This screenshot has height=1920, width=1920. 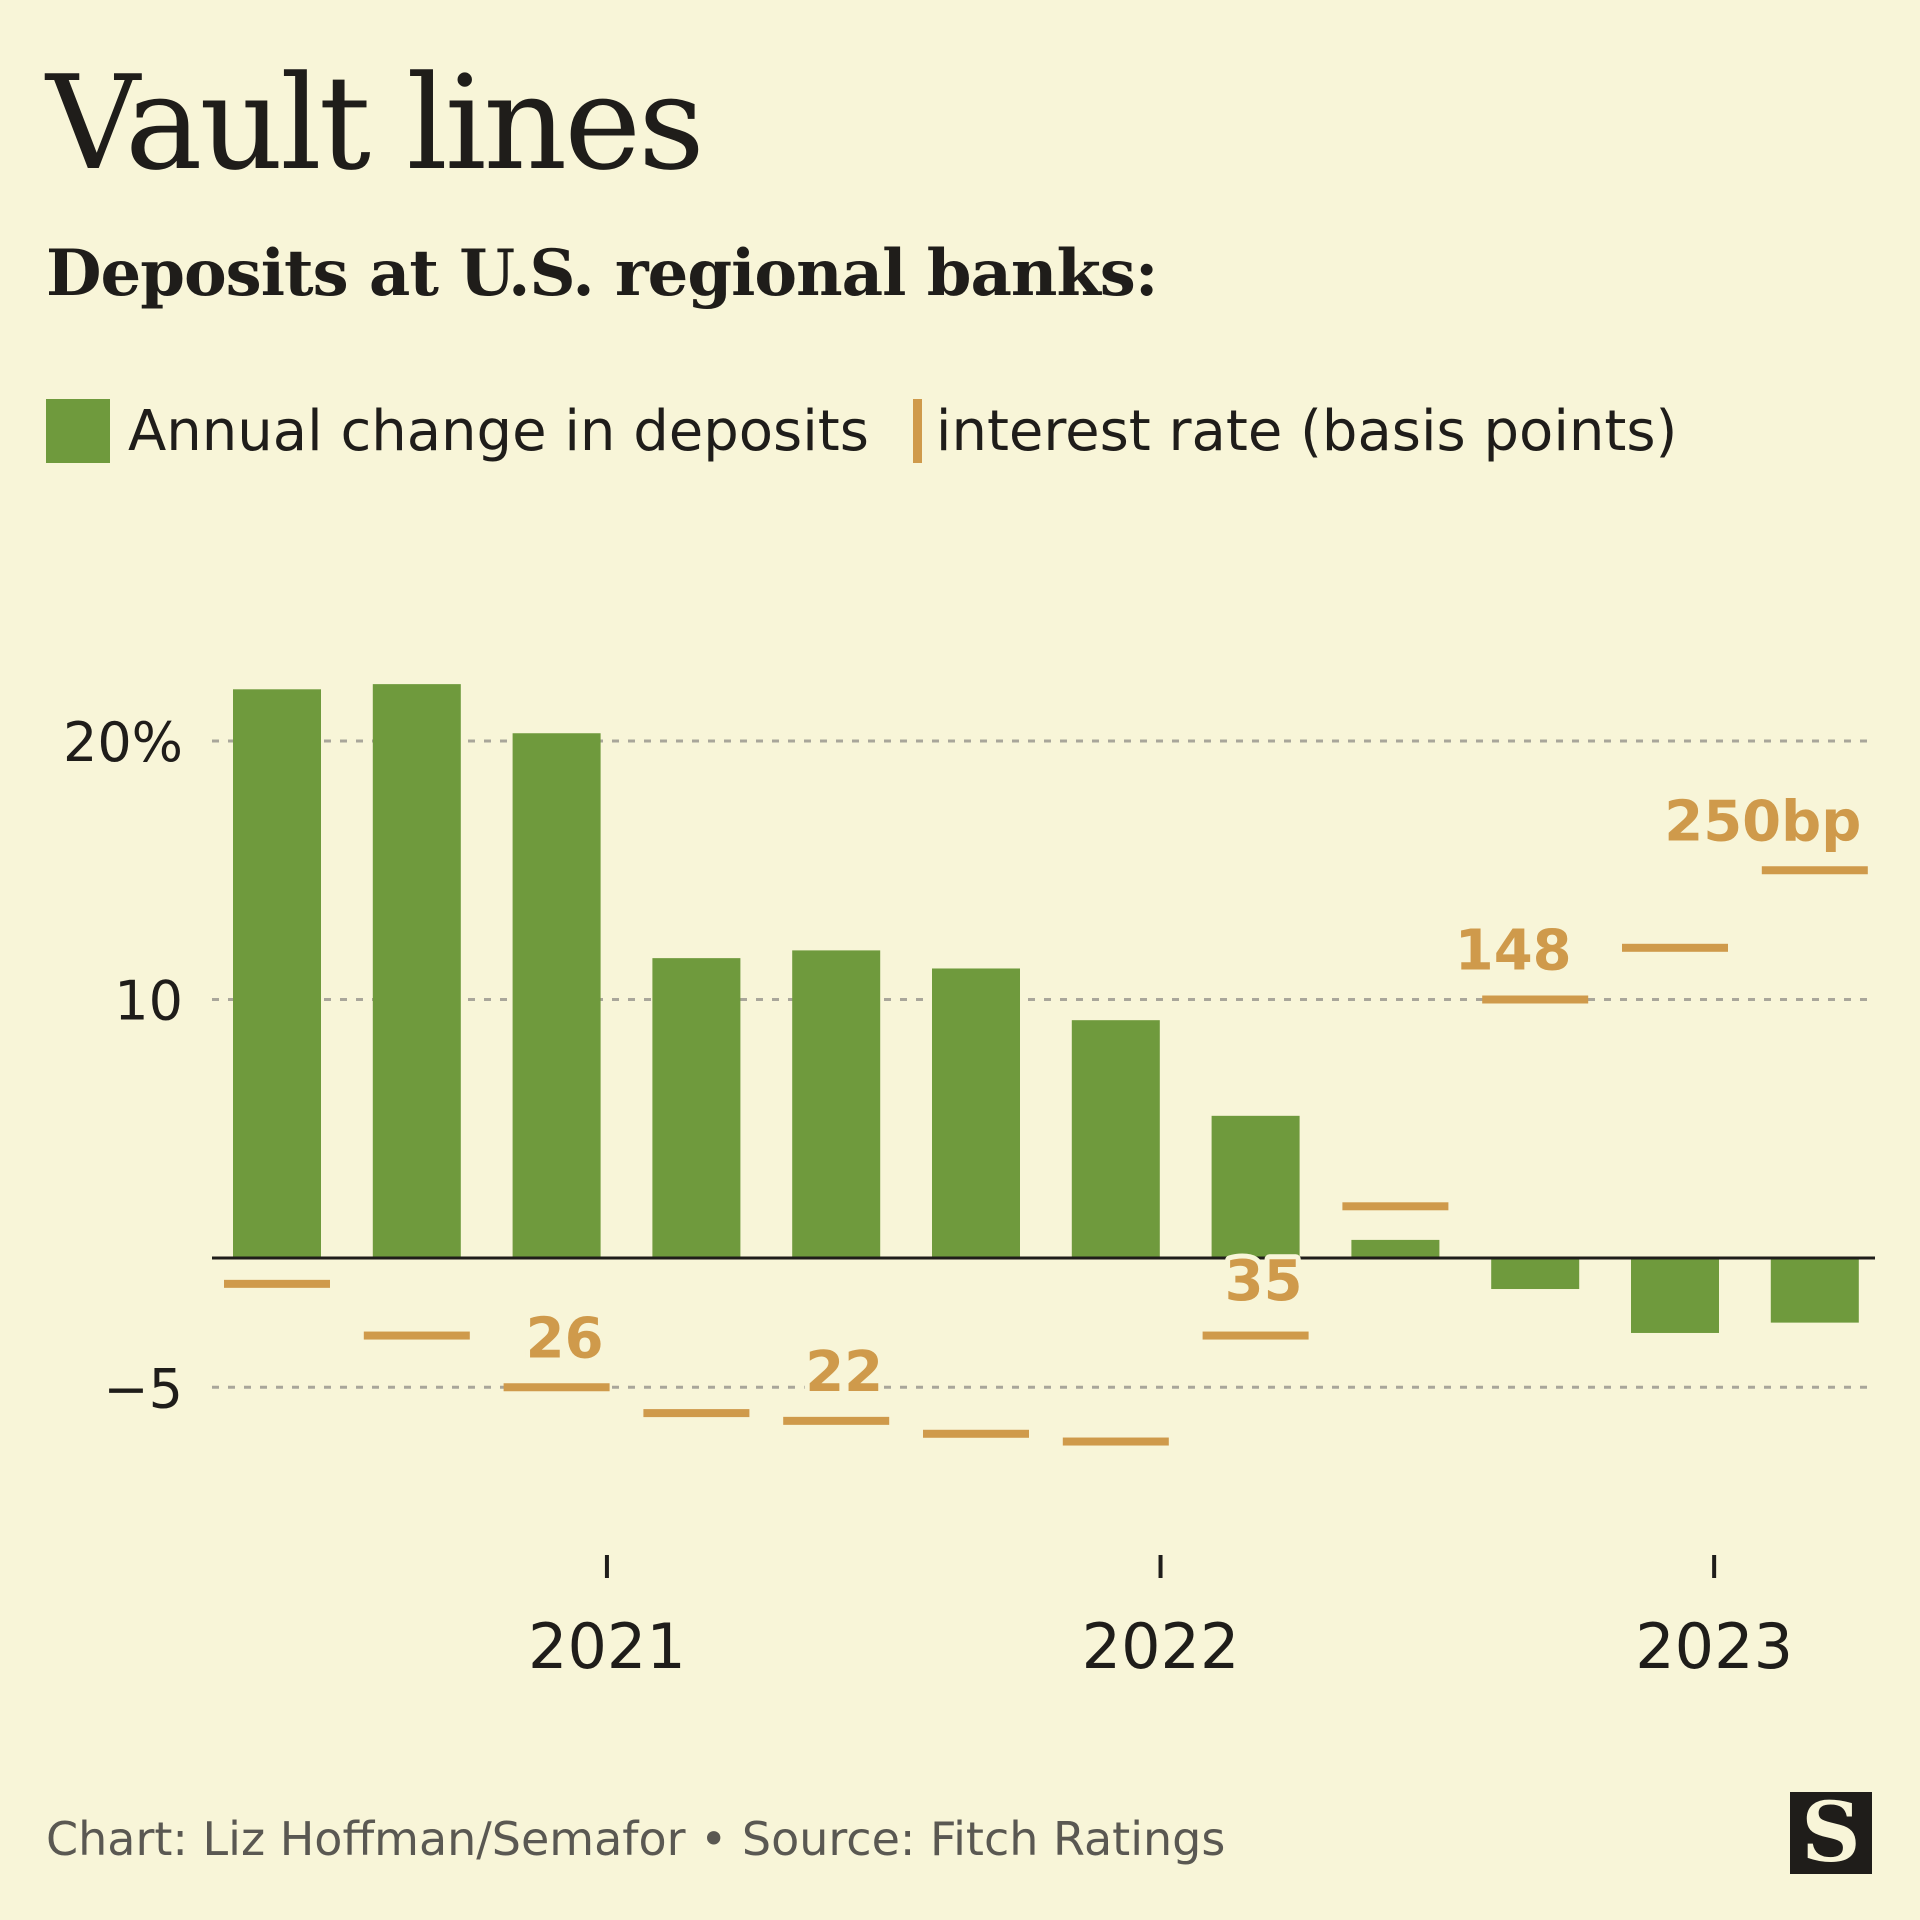 I want to click on x-tick-label: 2022, so click(x=1161, y=1646).